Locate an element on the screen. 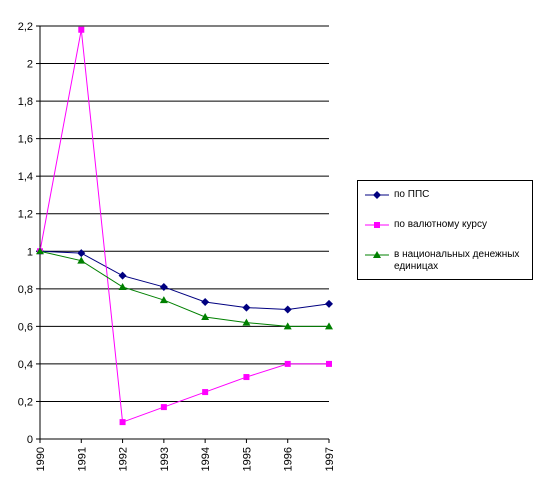  y-tick-label: 1 is located at coordinates (30, 252).